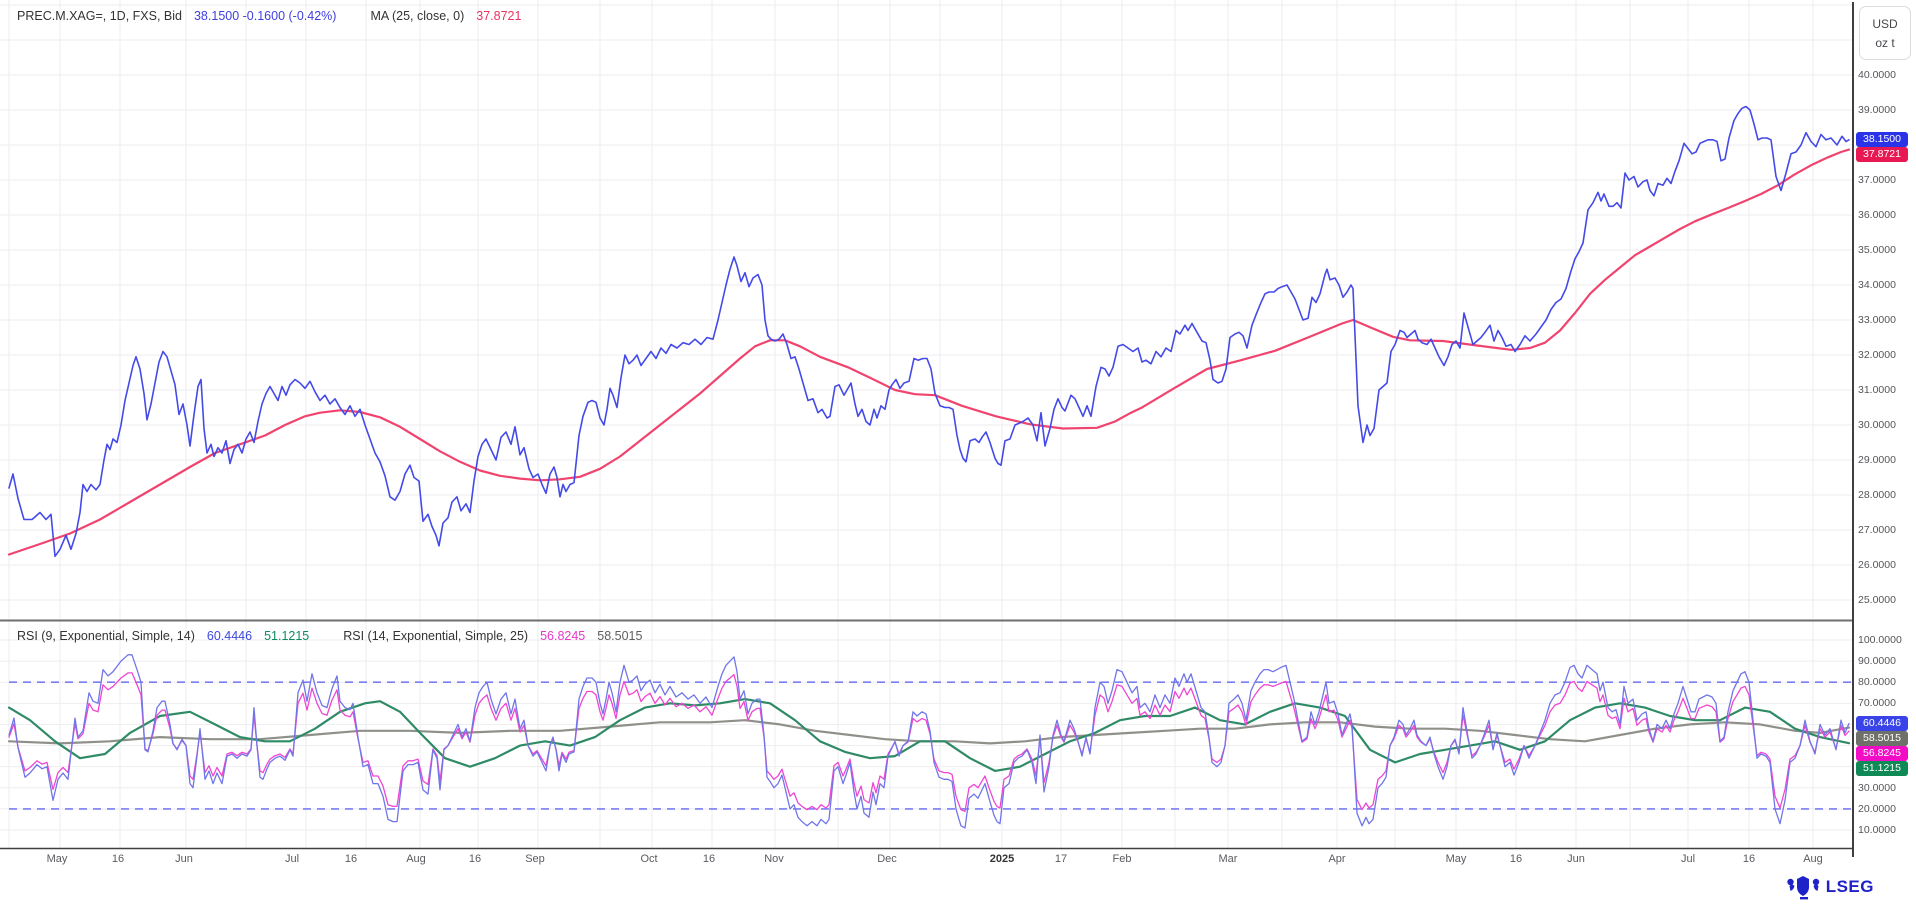 The image size is (1916, 905). I want to click on price-tick-label: 37.0000, so click(1877, 180).